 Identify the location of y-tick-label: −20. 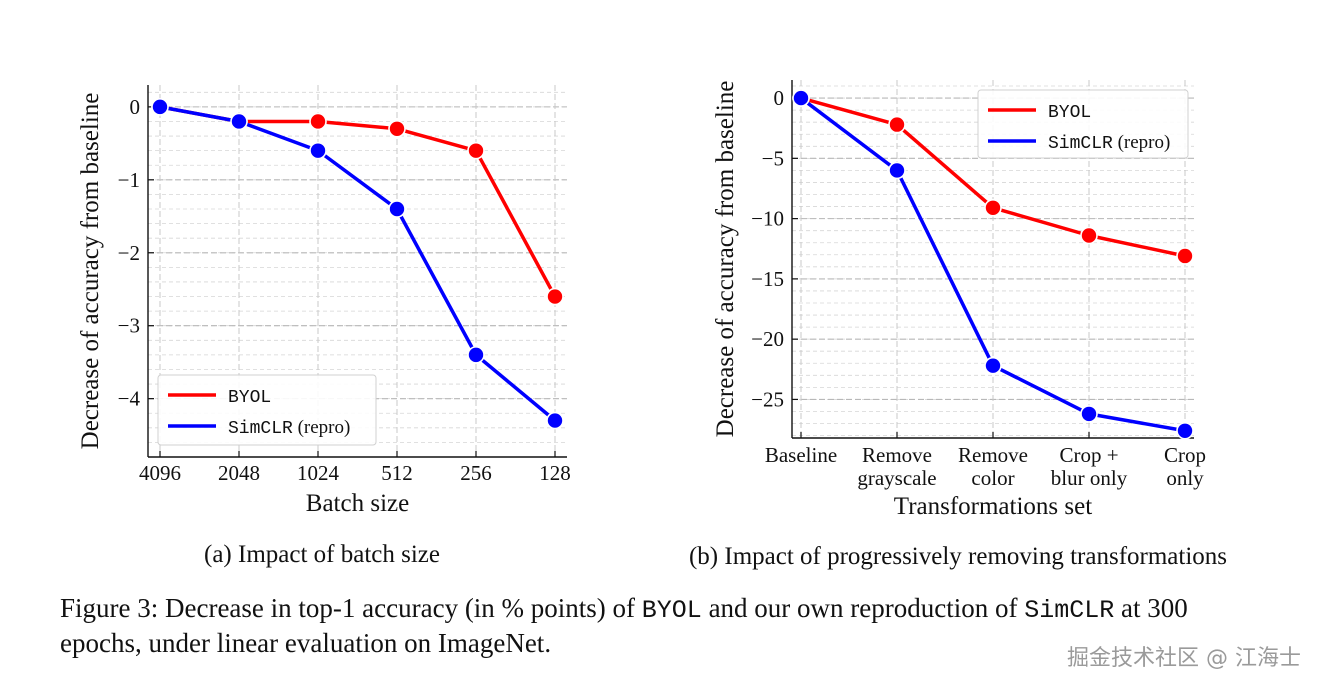
(767, 339).